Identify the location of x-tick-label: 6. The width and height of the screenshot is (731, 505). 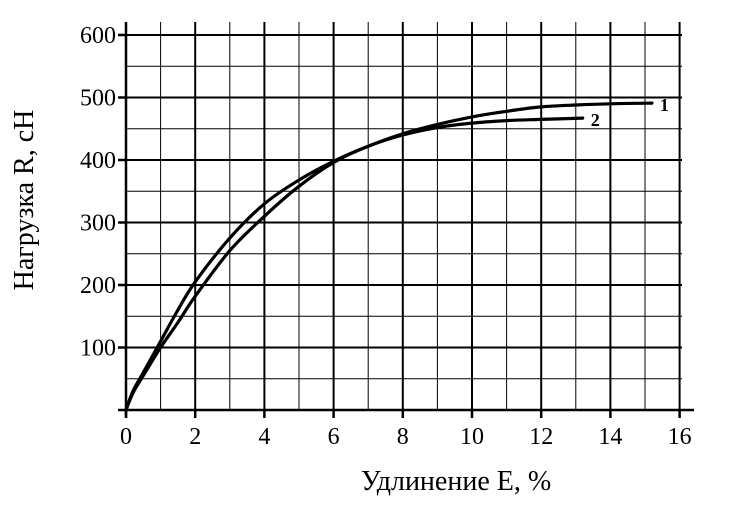
(334, 437).